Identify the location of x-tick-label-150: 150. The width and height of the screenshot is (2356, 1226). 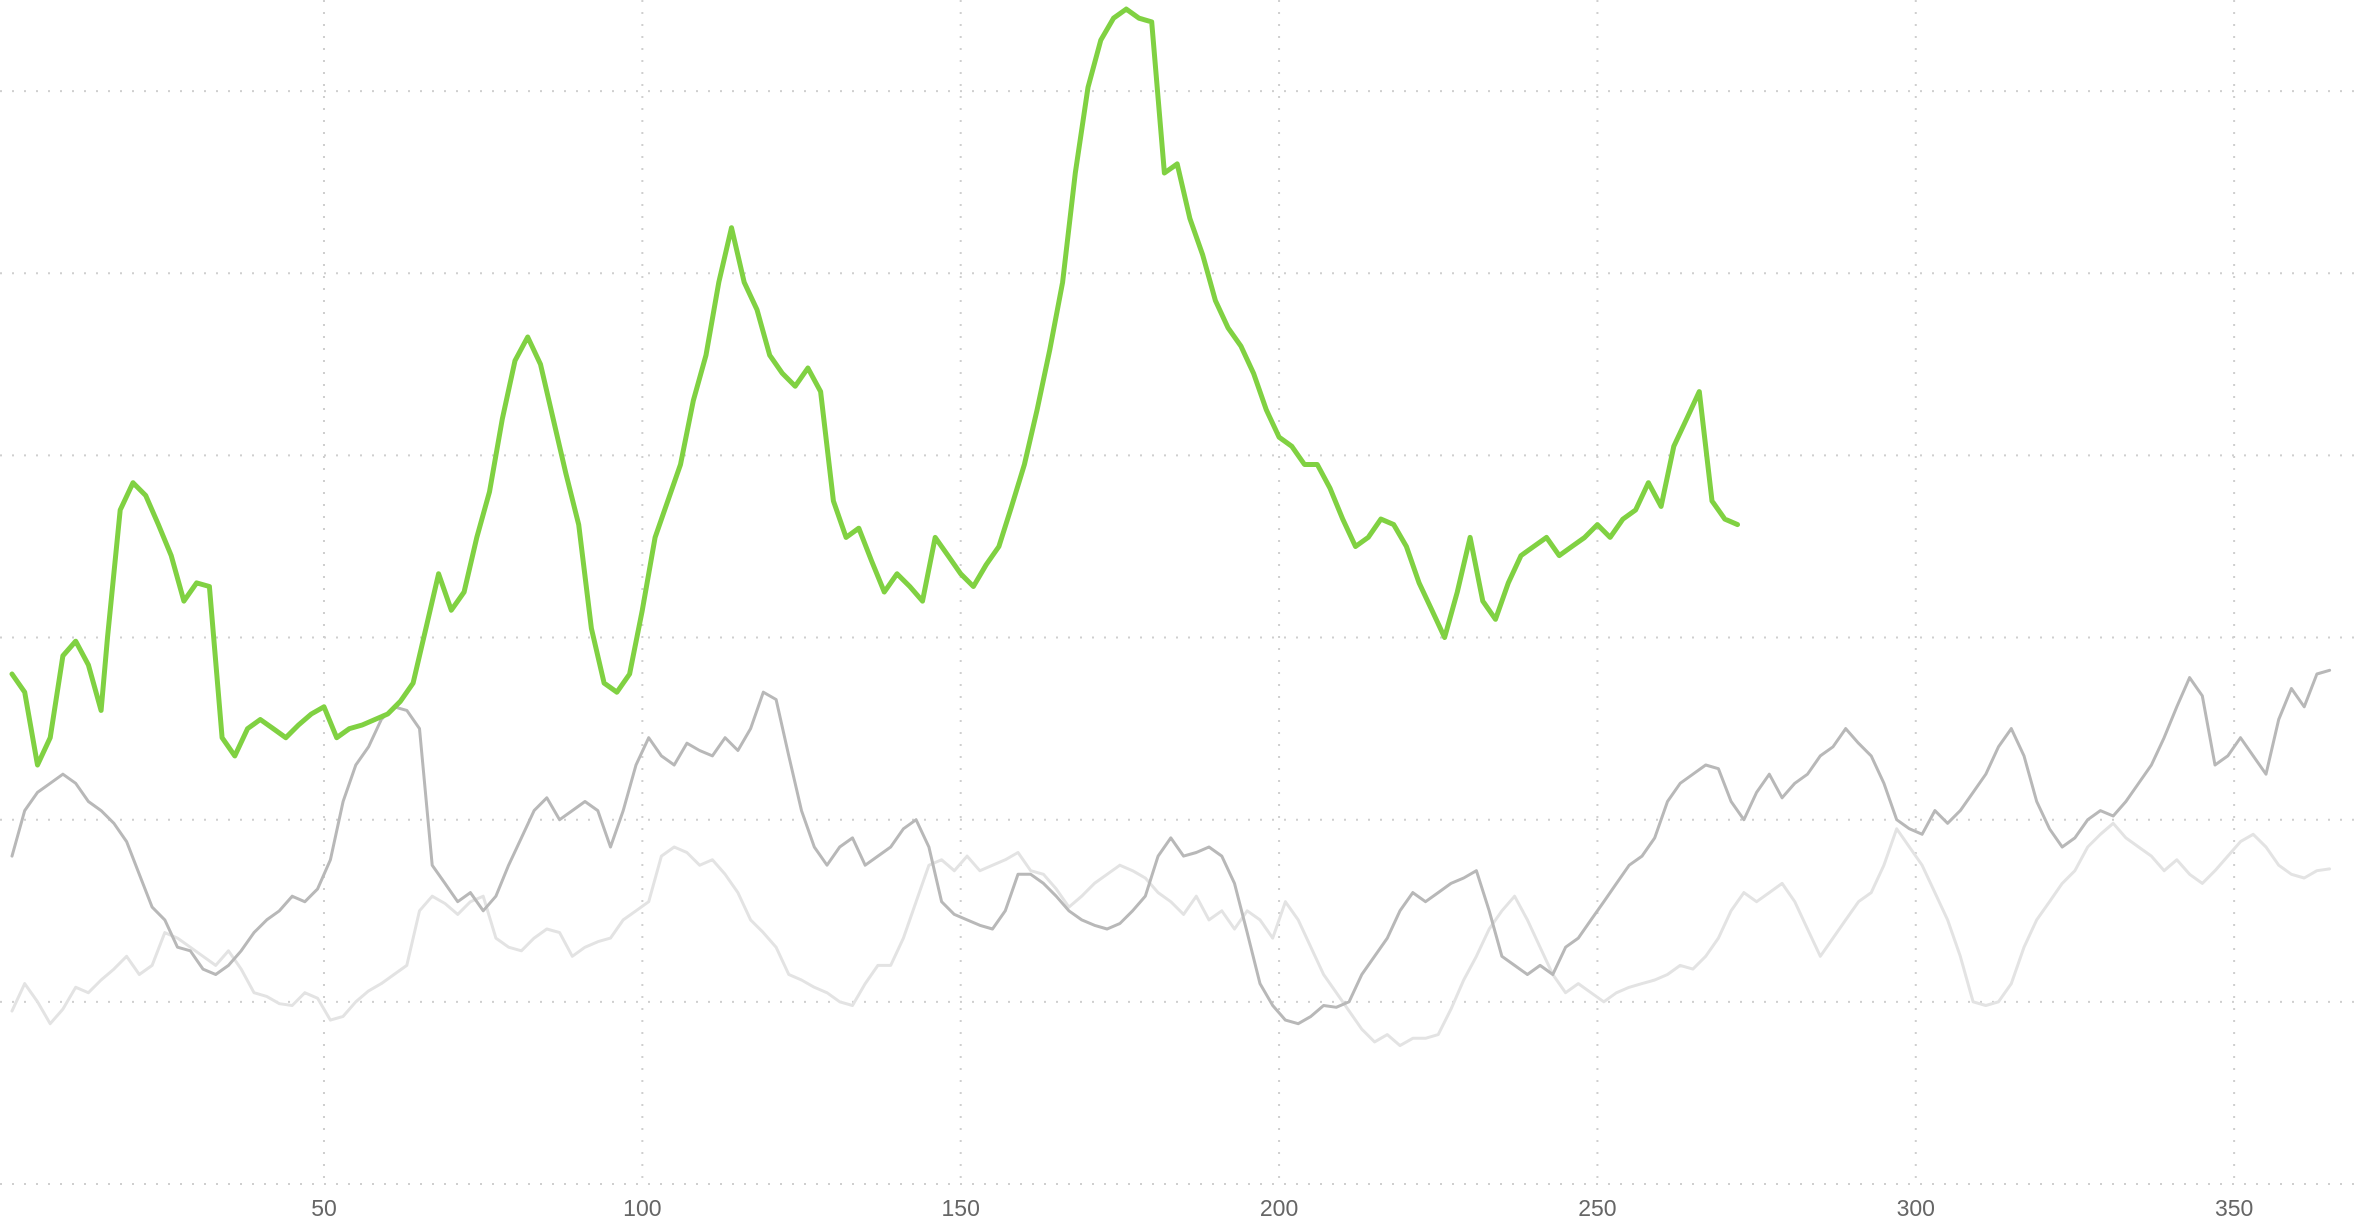
(961, 1208).